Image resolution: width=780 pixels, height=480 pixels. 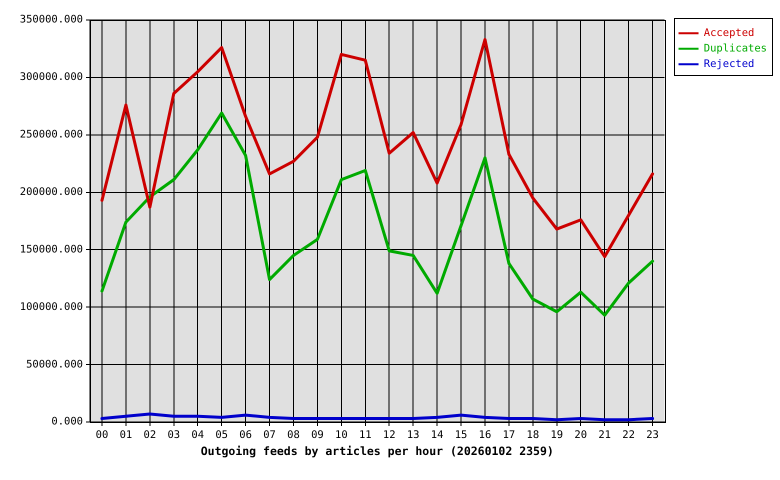 What do you see at coordinates (605, 435) in the screenshot?
I see `x-tick-label: 21` at bounding box center [605, 435].